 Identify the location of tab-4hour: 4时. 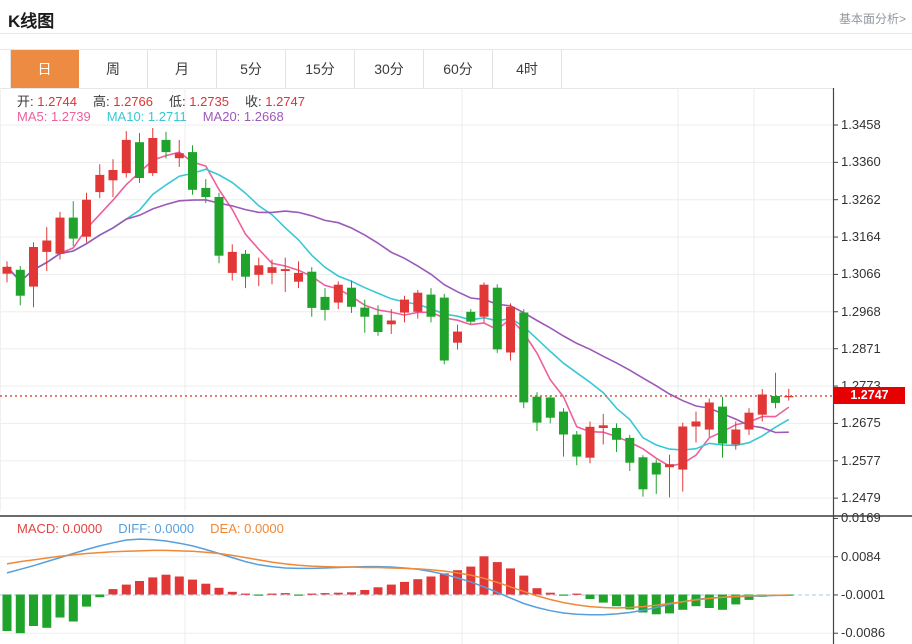
(527, 69).